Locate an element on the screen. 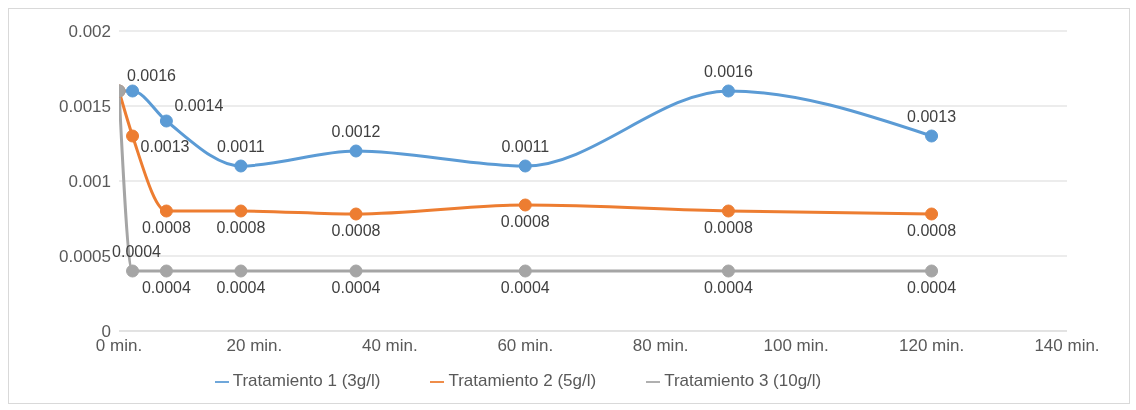  x-tick-label: 0 min. is located at coordinates (119, 346).